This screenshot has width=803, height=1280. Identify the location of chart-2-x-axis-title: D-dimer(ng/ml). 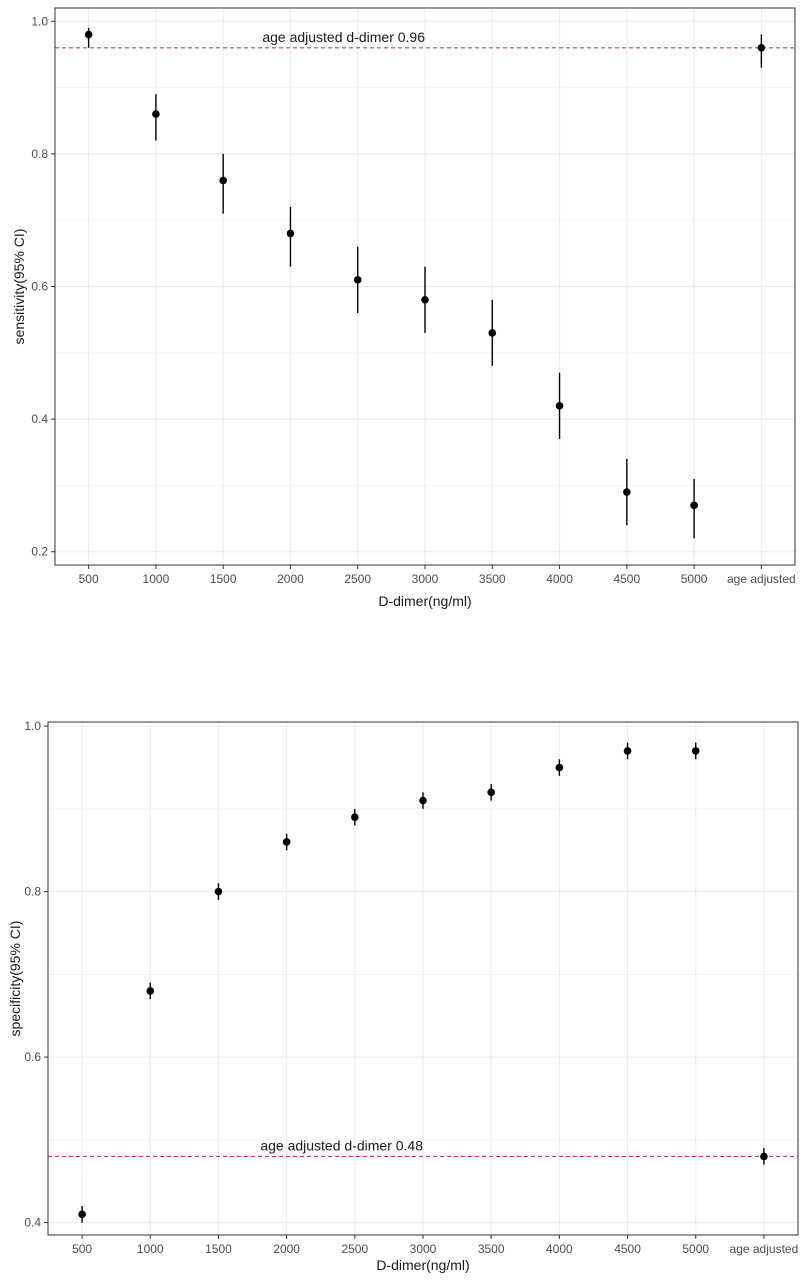
(422, 1265).